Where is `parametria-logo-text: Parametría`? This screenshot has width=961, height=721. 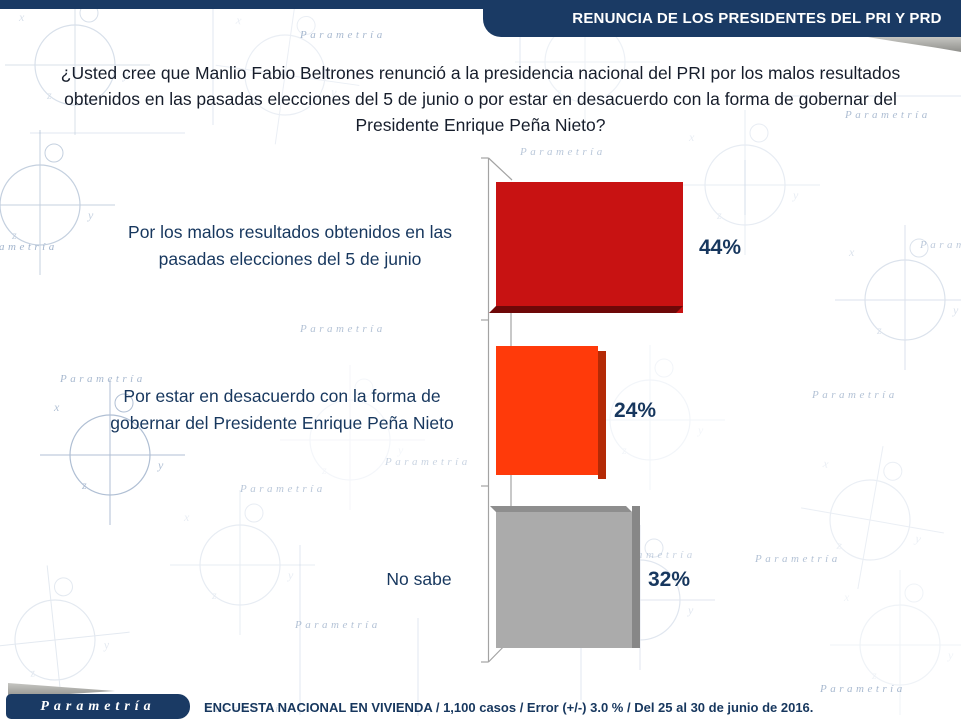
parametria-logo-text: Parametría is located at coordinates (98, 706).